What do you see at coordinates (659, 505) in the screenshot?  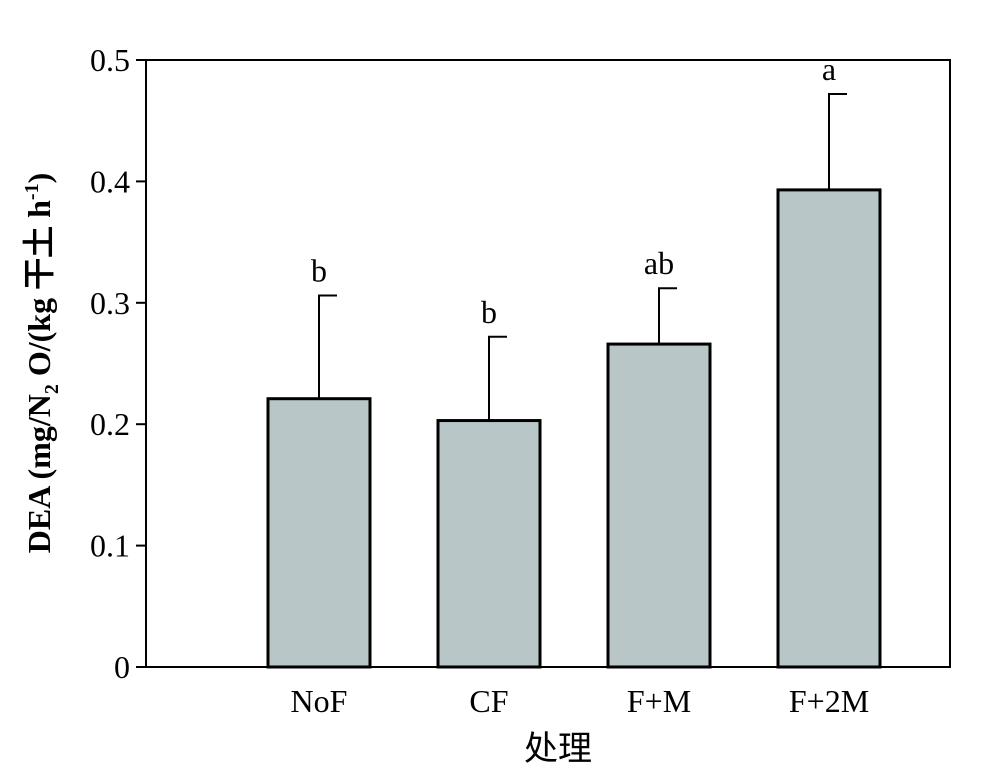 I see `bar-f-m` at bounding box center [659, 505].